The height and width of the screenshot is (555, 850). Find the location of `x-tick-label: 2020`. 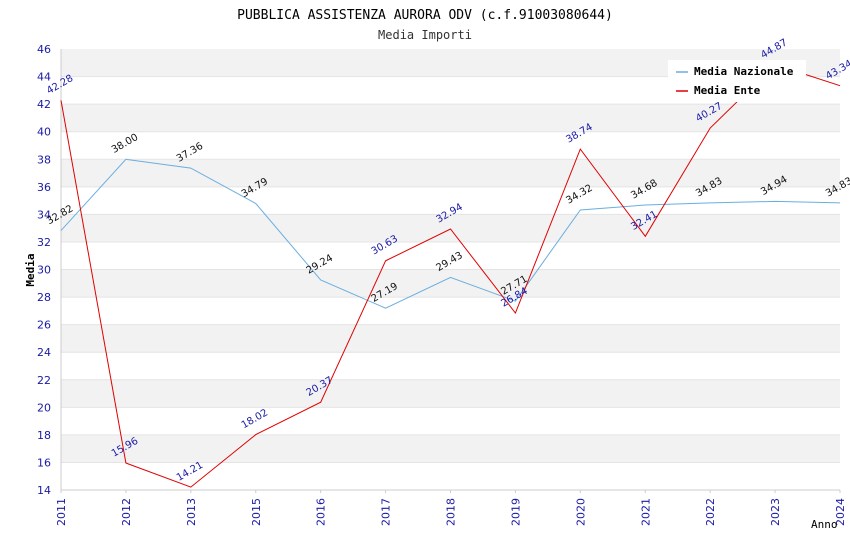

x-tick-label: 2020 is located at coordinates (580, 512).